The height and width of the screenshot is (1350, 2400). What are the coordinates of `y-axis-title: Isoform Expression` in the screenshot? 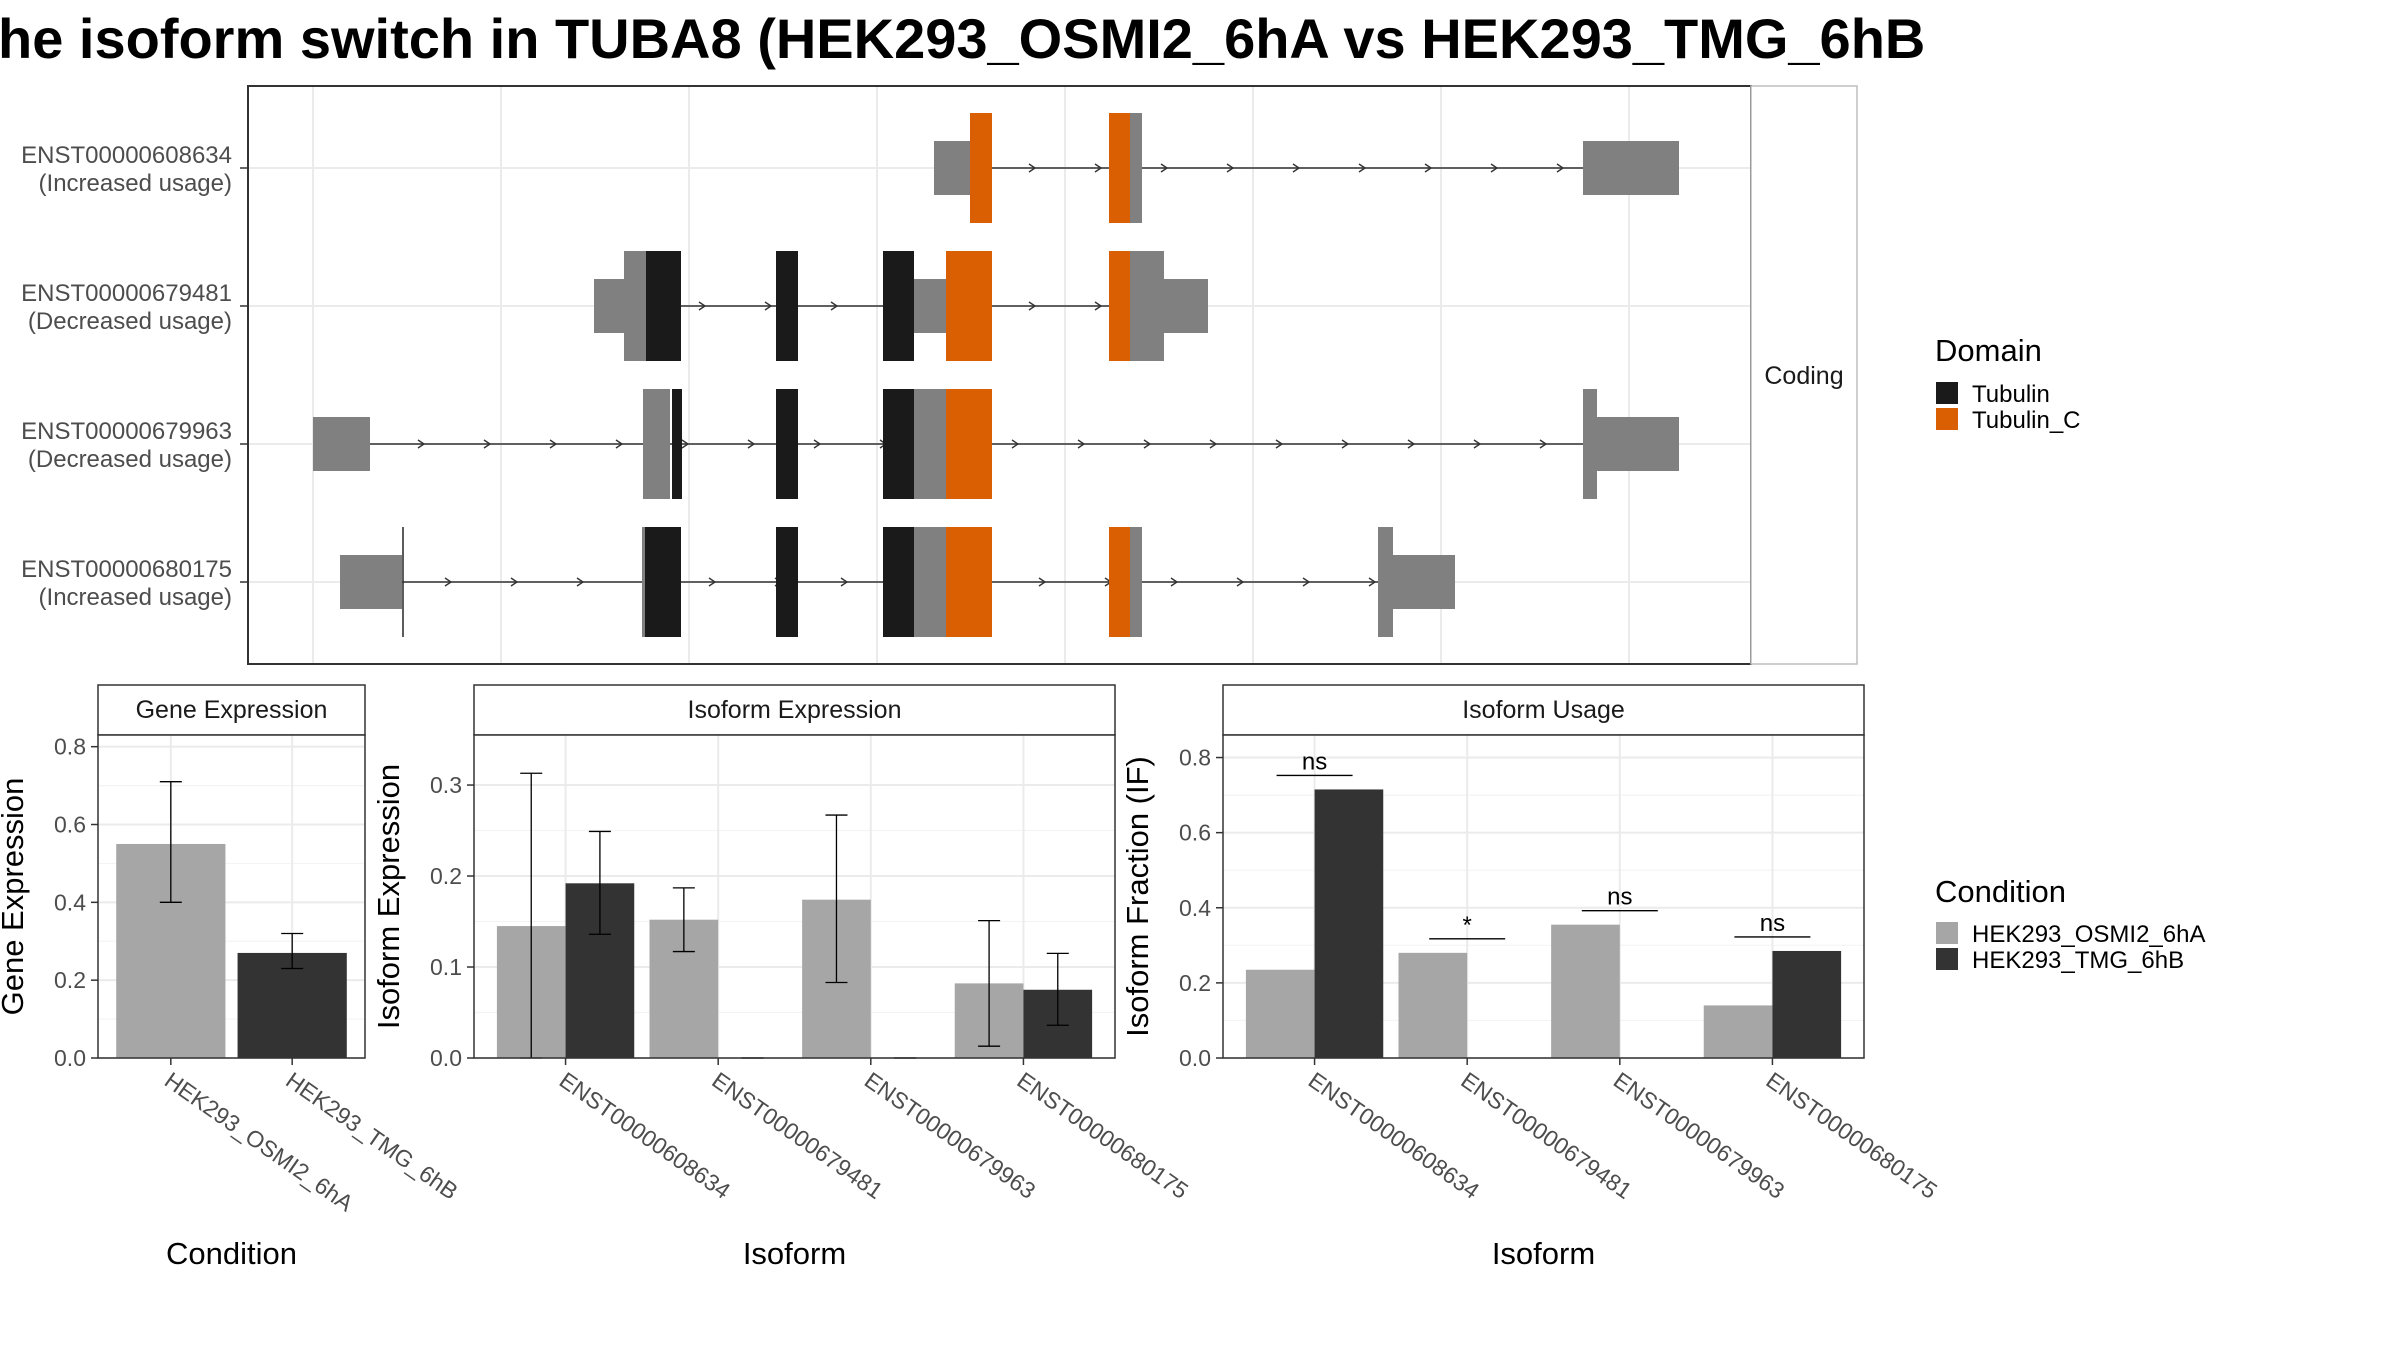 It's located at (388, 896).